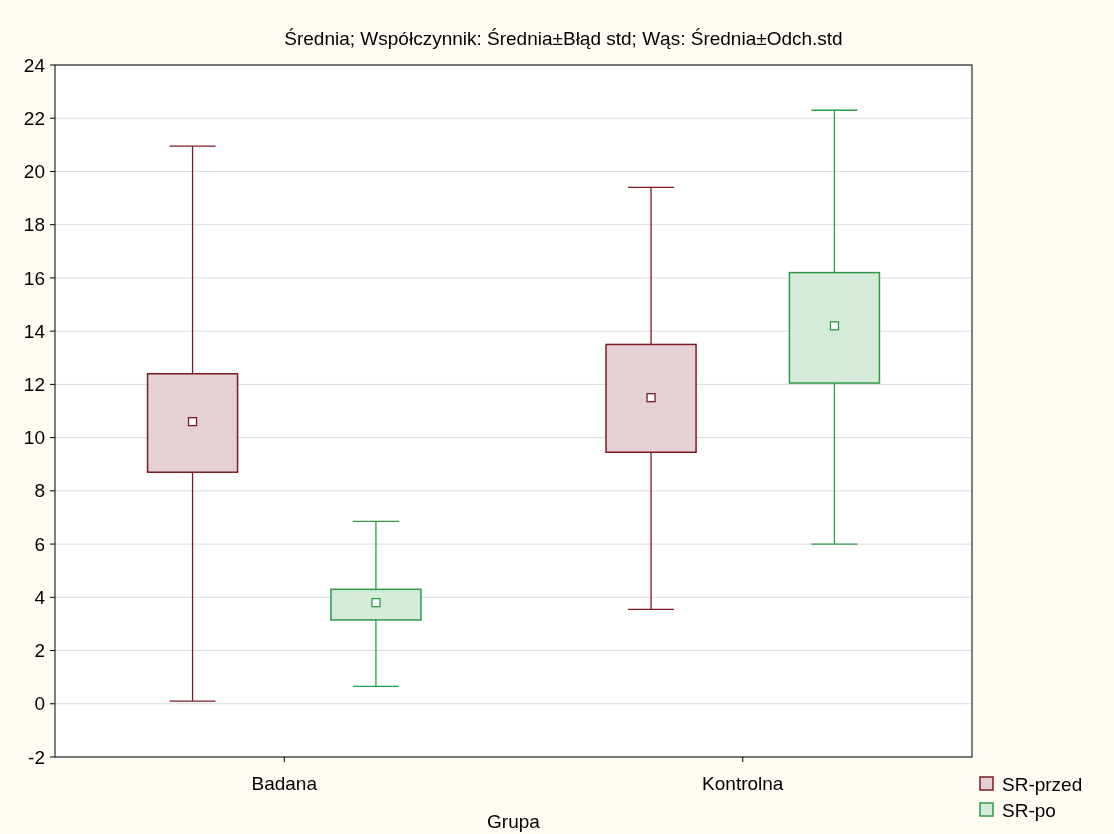  I want to click on y-tick-label: 8, so click(39, 491).